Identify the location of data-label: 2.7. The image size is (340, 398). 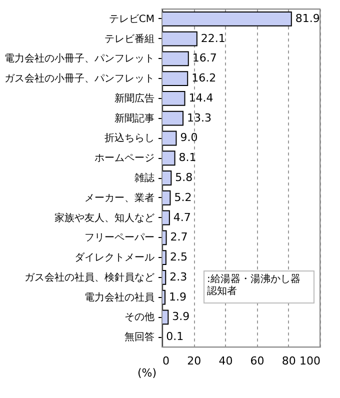
(179, 237).